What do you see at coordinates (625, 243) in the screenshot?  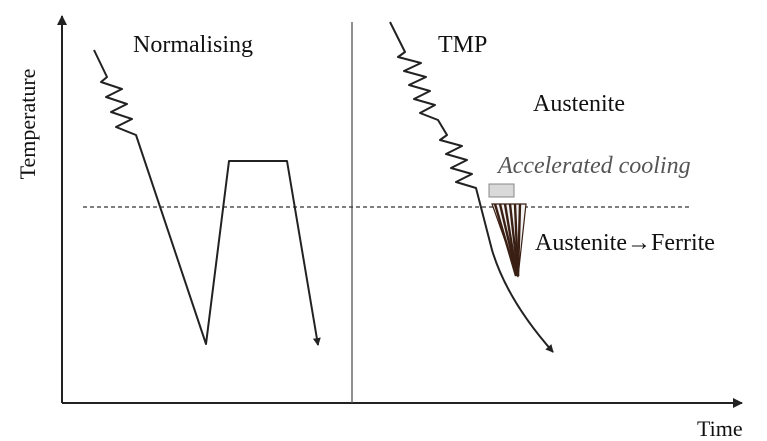 I see `austenite-to-ferrite-label: Austenite→Ferrite` at bounding box center [625, 243].